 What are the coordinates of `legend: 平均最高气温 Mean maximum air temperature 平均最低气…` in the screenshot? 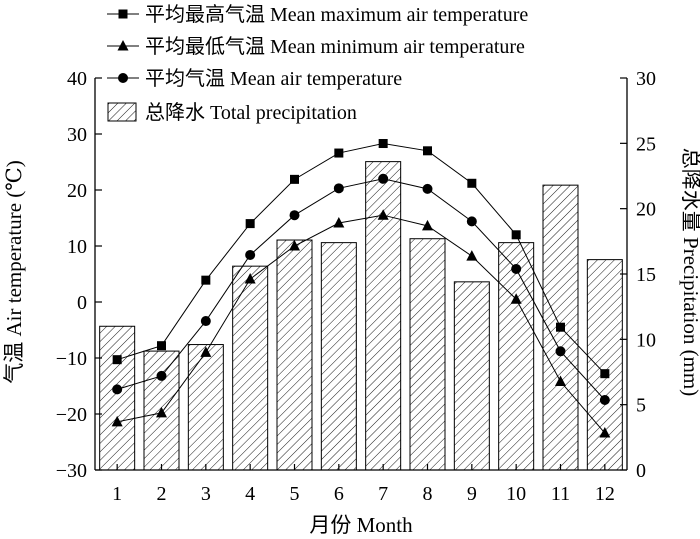 It's located at (317, 63).